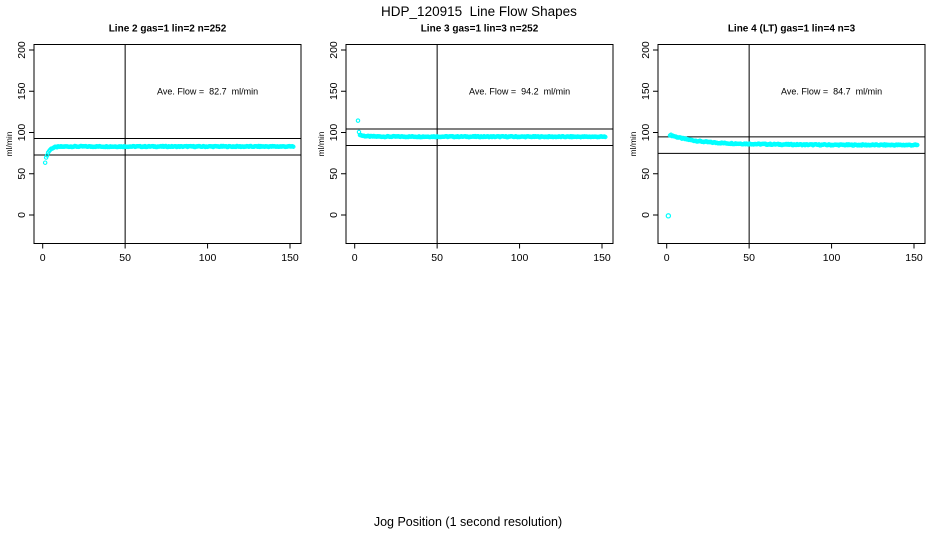 This screenshot has width=936, height=540. I want to click on panel-title: Line 3 gas=1 lin=3 n=252, so click(480, 29).